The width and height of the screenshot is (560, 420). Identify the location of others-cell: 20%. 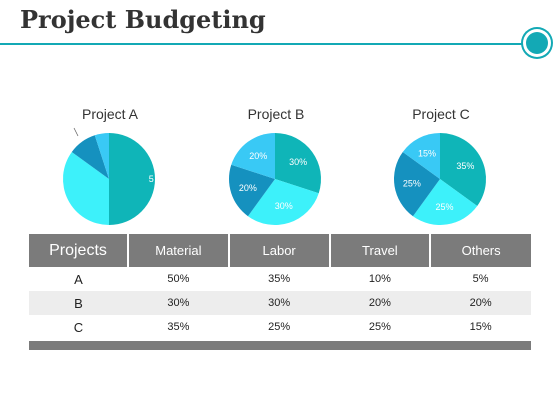
(480, 303).